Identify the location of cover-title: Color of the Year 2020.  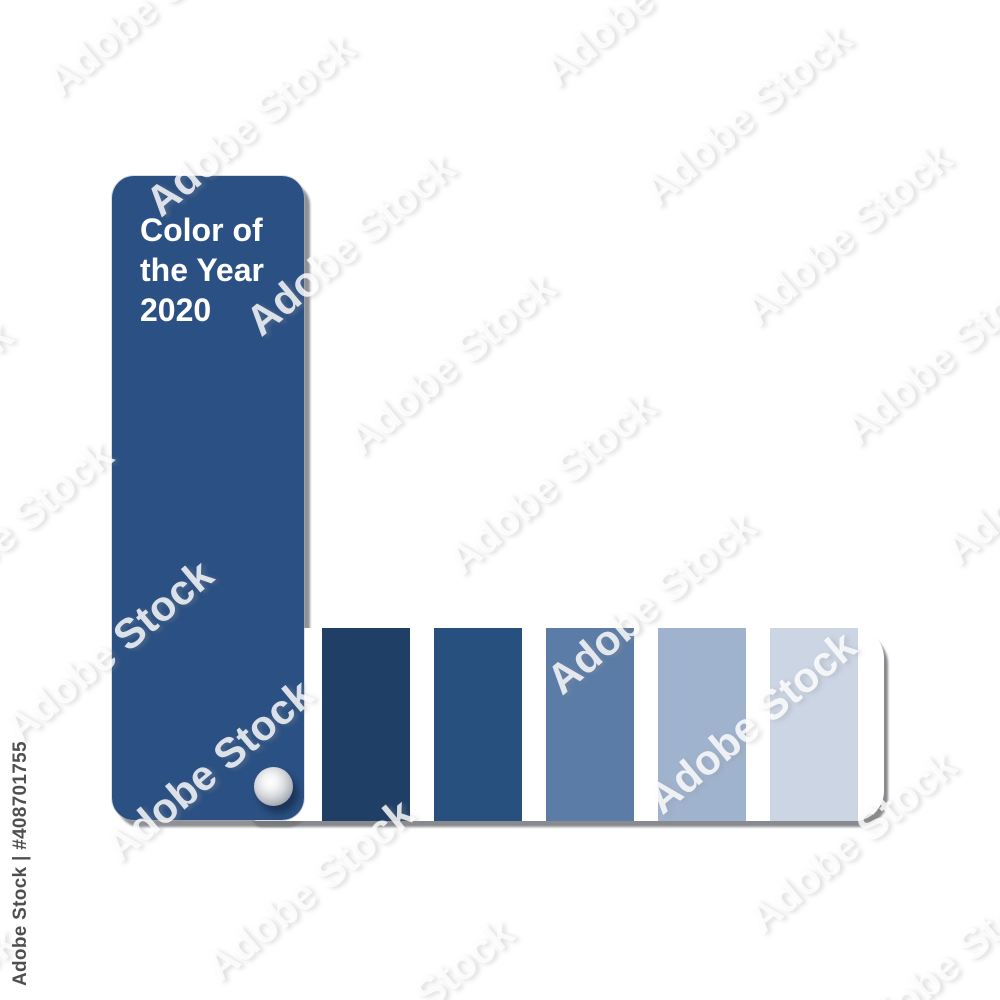
(202, 270).